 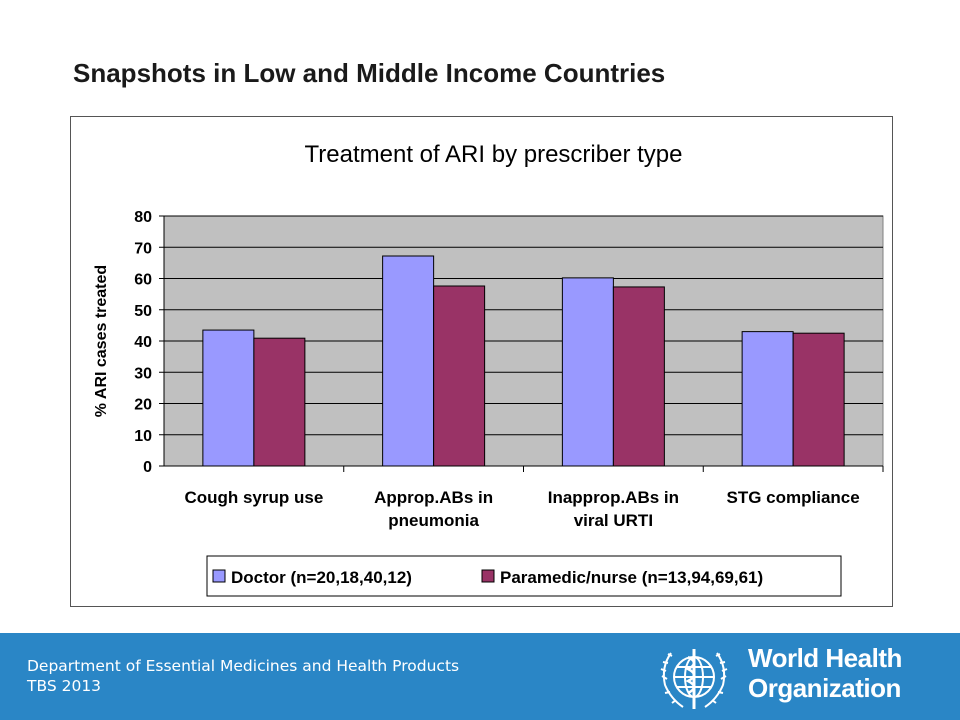 What do you see at coordinates (147, 467) in the screenshot?
I see `y-tick-label: 0` at bounding box center [147, 467].